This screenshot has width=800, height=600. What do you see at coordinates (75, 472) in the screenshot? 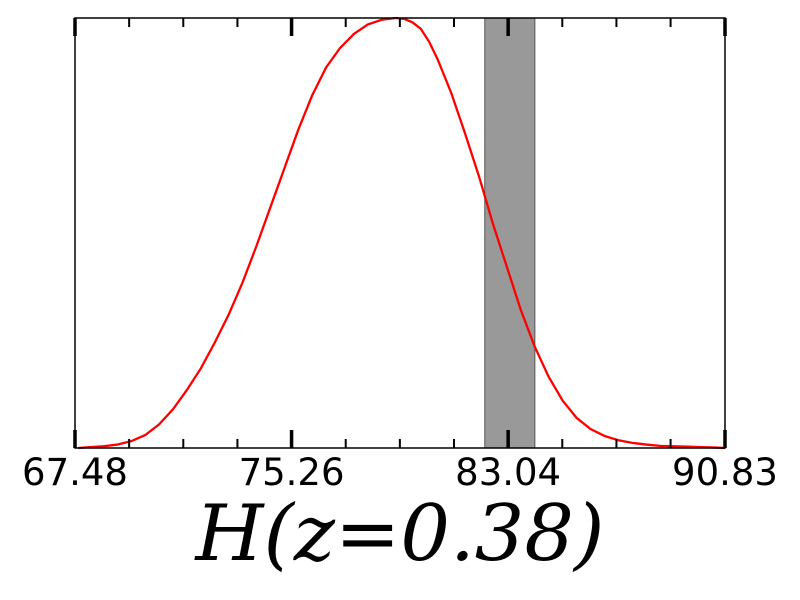
I see `x-tick-label: 67.48` at bounding box center [75, 472].